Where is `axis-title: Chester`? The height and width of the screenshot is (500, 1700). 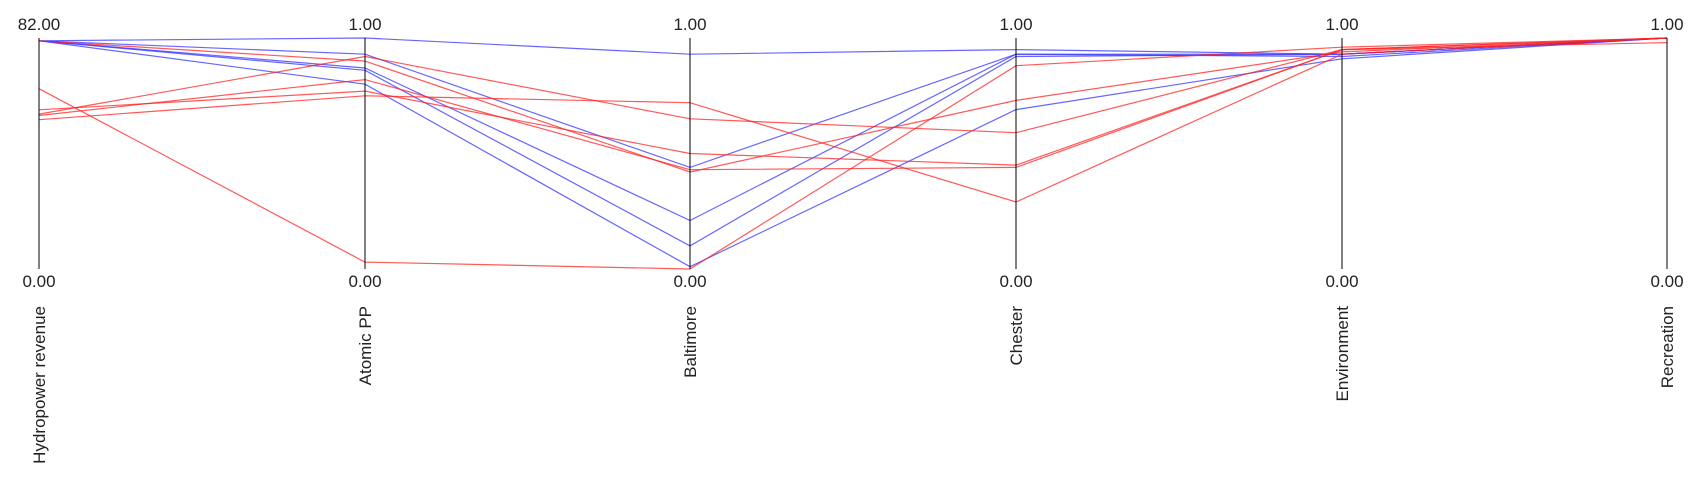 axis-title: Chester is located at coordinates (1016, 336).